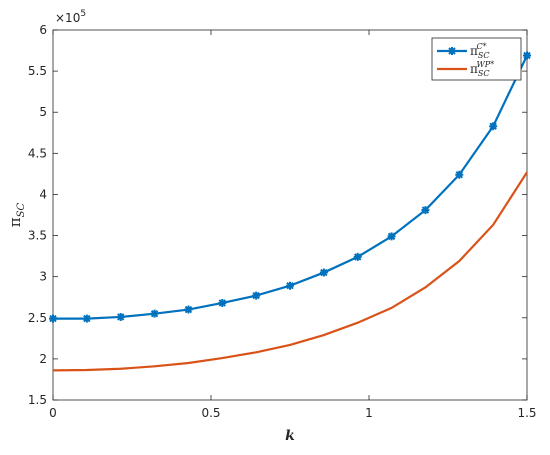 Image resolution: width=550 pixels, height=455 pixels. I want to click on y-axis-label: πSC, so click(16, 214).